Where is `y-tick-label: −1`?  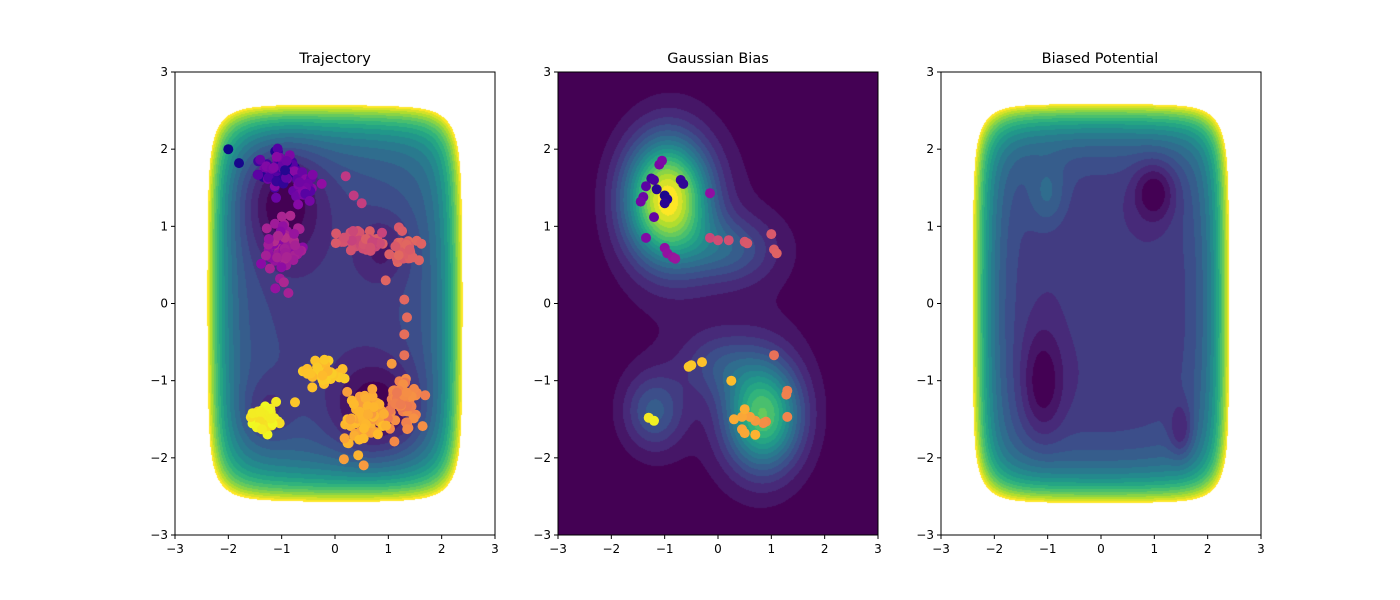 y-tick-label: −1 is located at coordinates (925, 381).